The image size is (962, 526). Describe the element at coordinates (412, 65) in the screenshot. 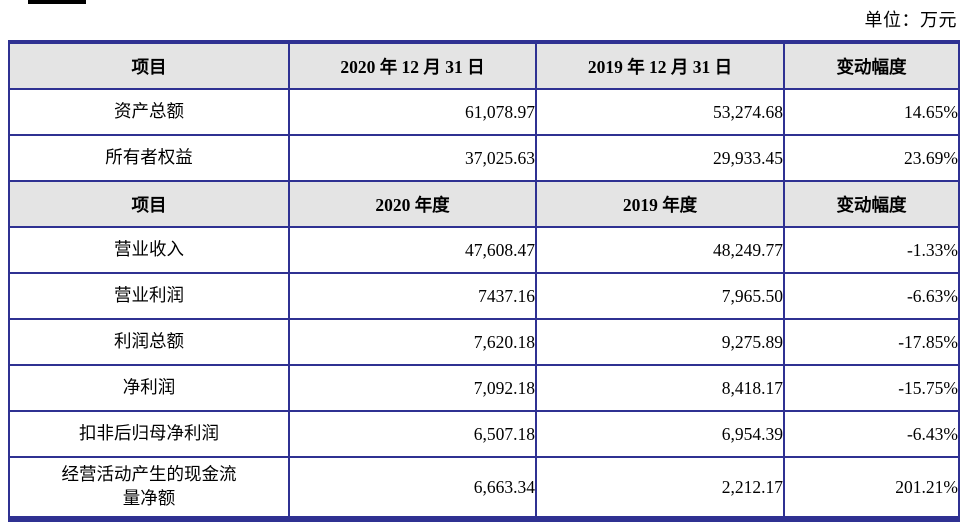

I see `header-date-2020: 2020 年 12 月 31 日` at that location.